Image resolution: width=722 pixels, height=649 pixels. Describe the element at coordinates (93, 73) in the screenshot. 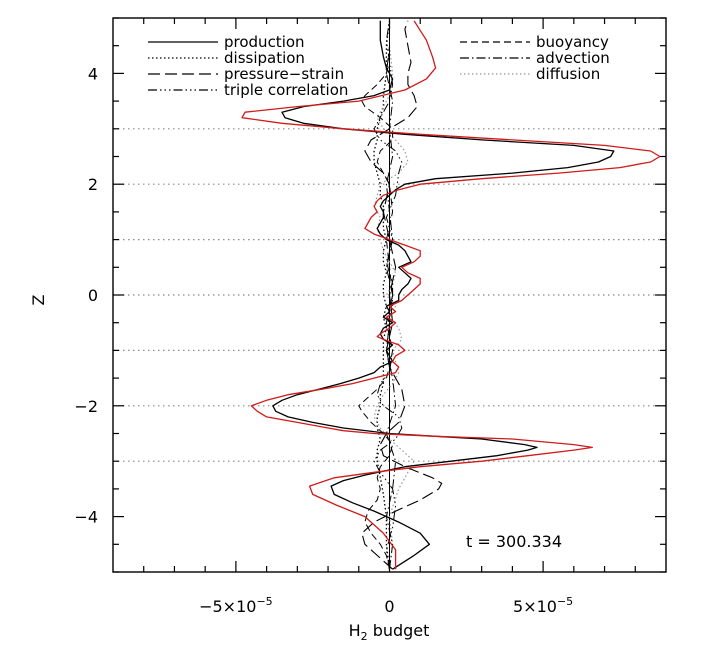

I see `y-tick-label: 4` at that location.